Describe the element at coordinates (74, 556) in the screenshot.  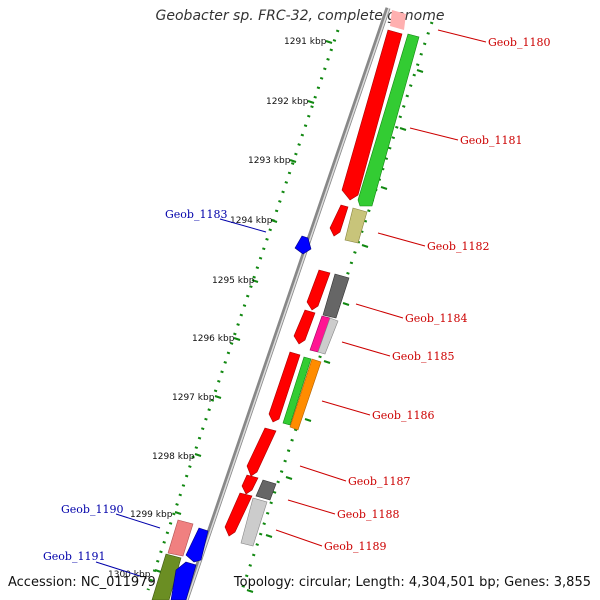
I see `gene-label: Geob_1191` at that location.